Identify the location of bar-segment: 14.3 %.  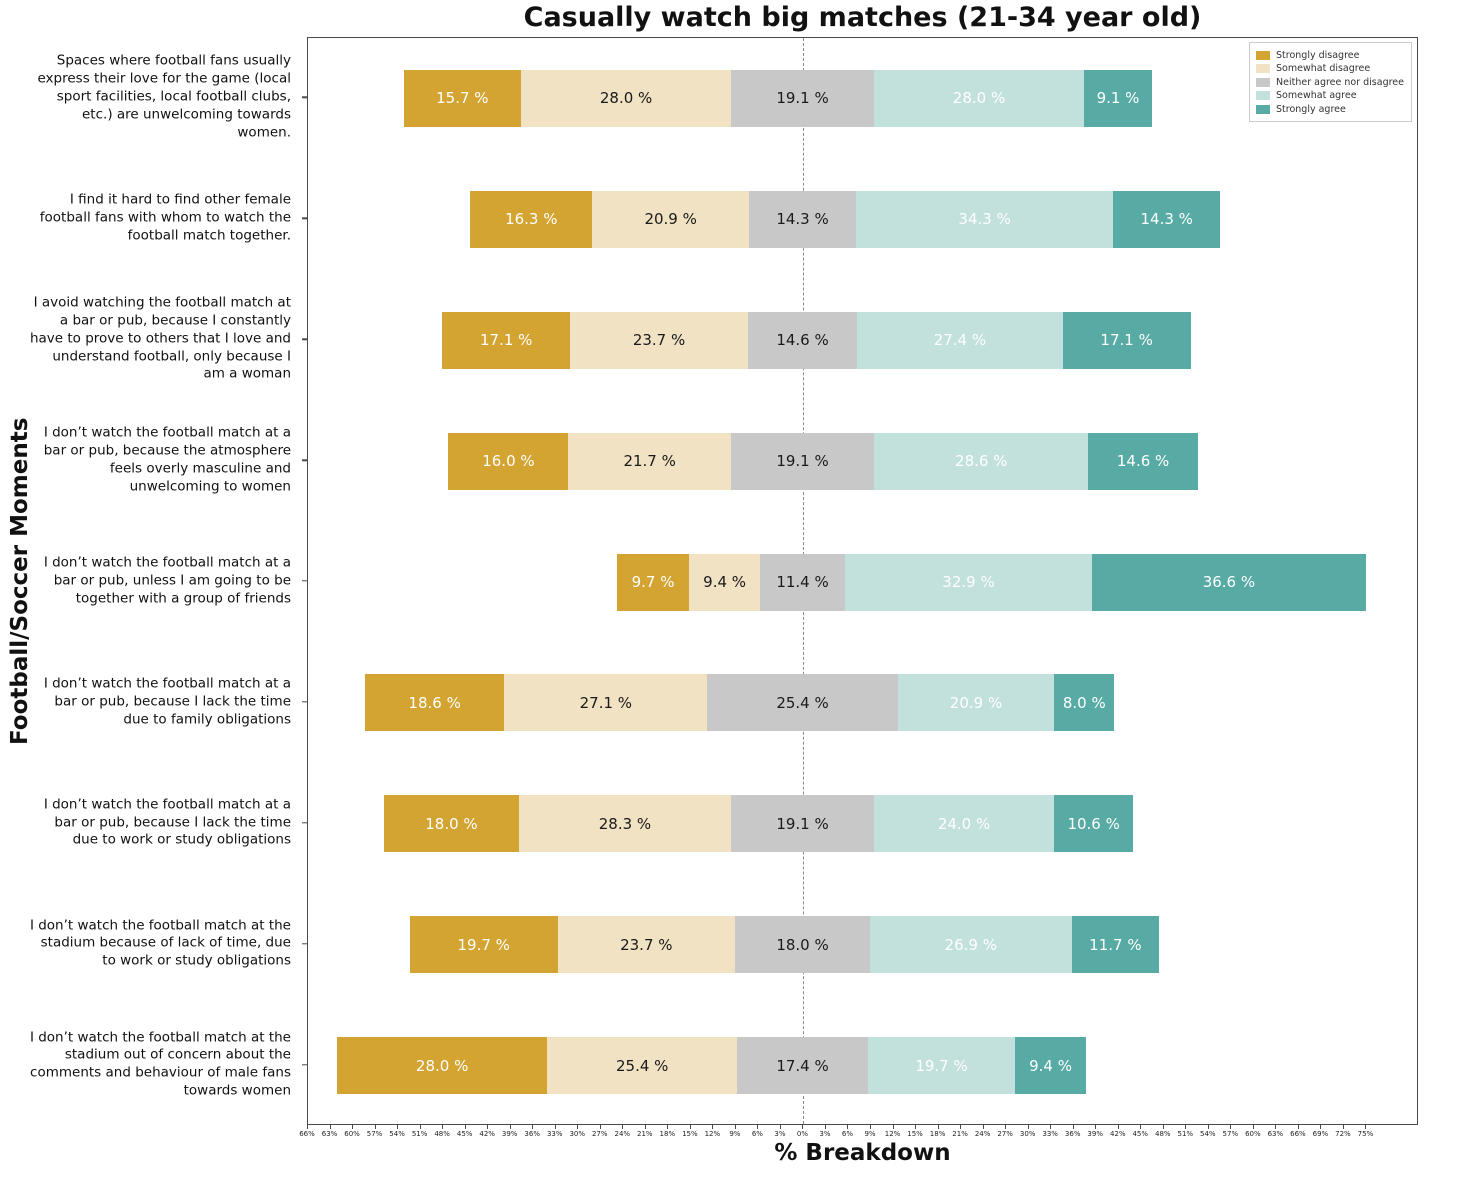
(1167, 219).